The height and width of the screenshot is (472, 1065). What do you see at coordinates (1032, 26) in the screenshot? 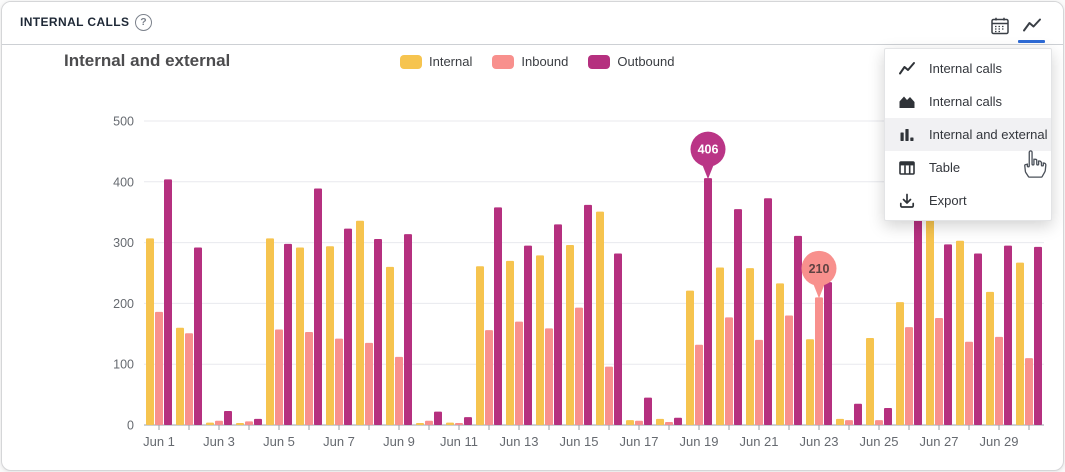
I see `line-chart-icon` at bounding box center [1032, 26].